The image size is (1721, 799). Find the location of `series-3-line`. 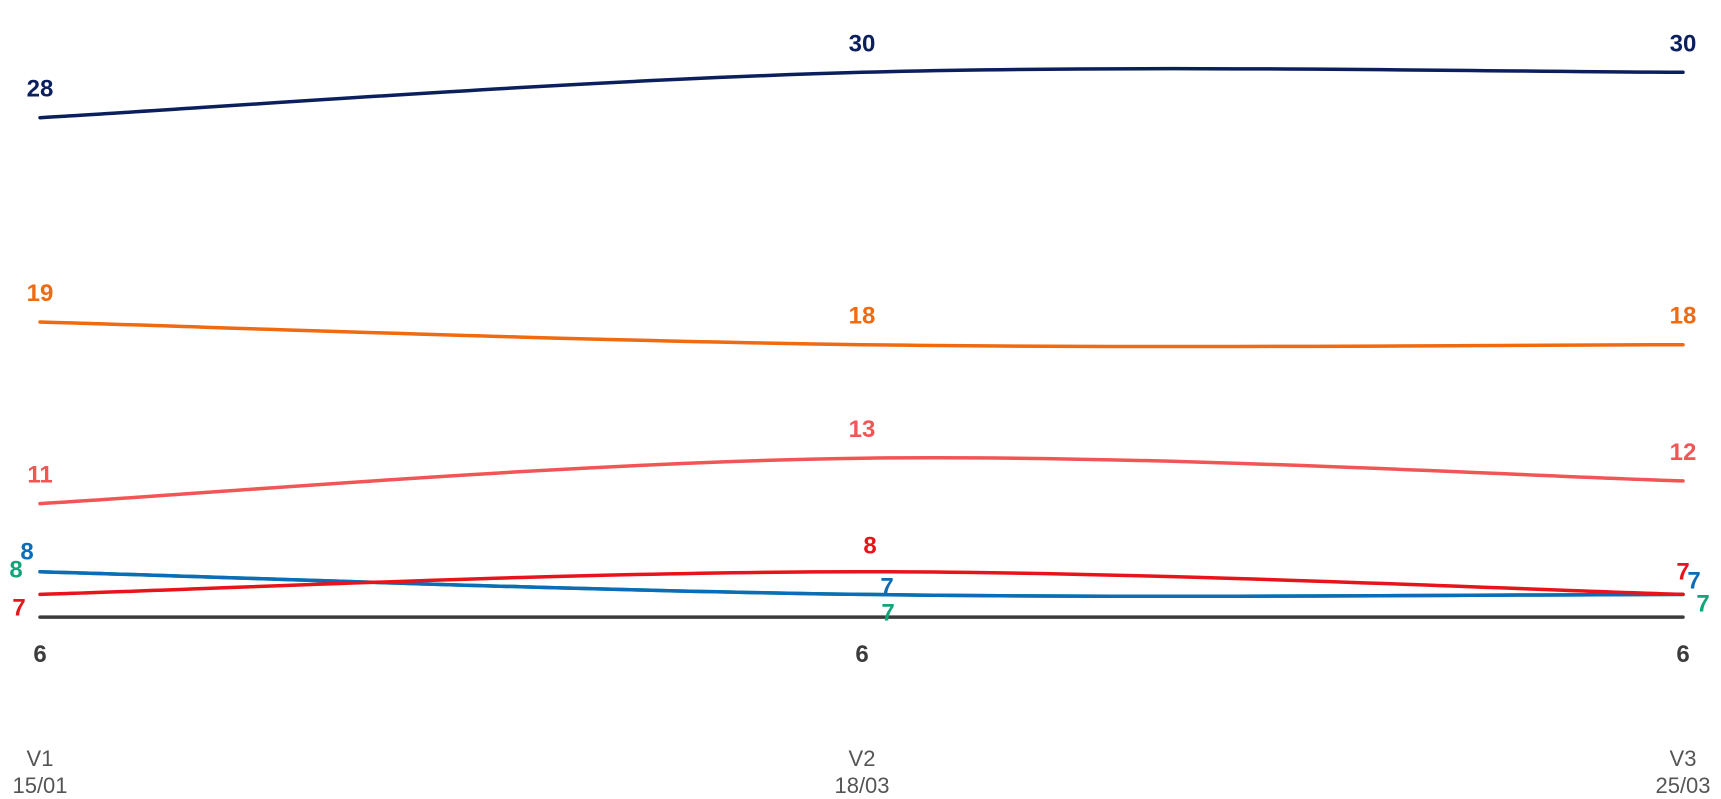

series-3-line is located at coordinates (861, 480).